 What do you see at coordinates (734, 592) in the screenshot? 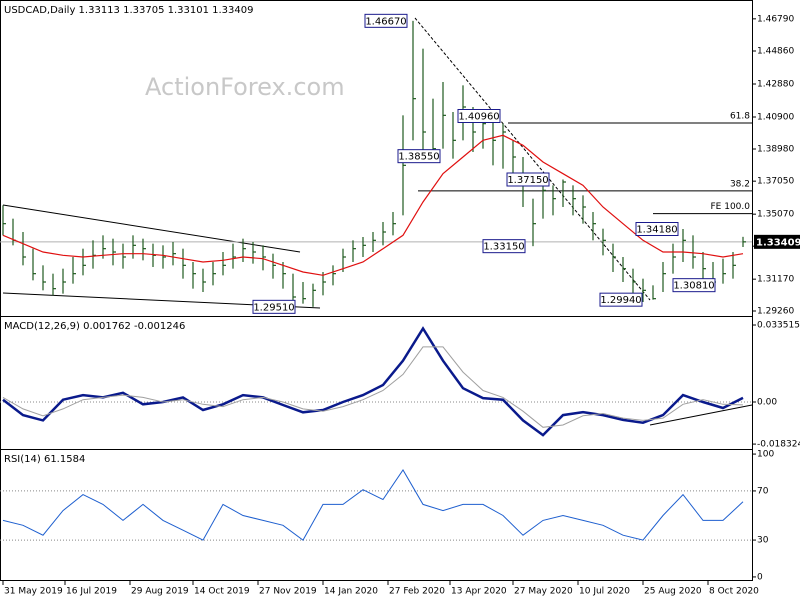
I see `x-tick-label: 8 Oct 2020` at bounding box center [734, 592].